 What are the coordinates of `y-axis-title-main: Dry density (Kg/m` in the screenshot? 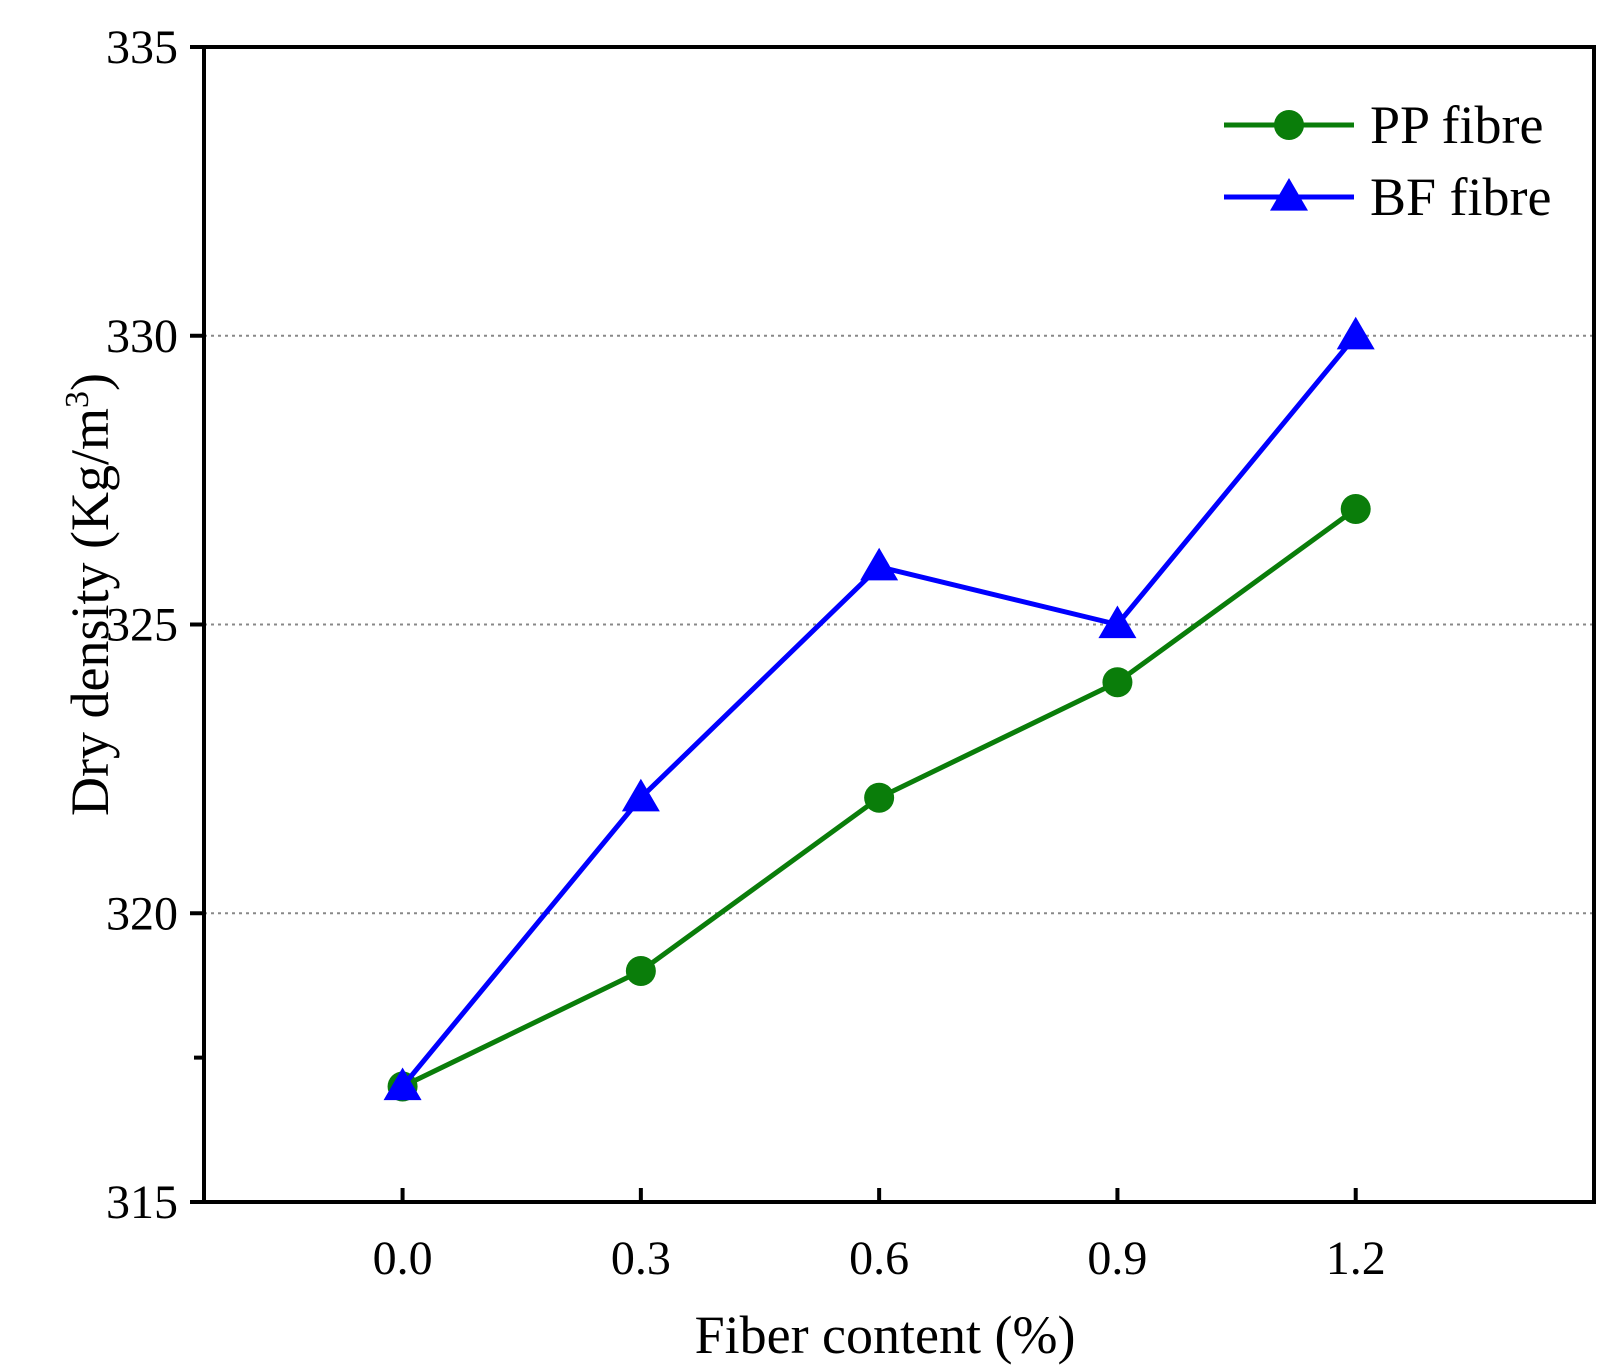 It's located at (90, 612).